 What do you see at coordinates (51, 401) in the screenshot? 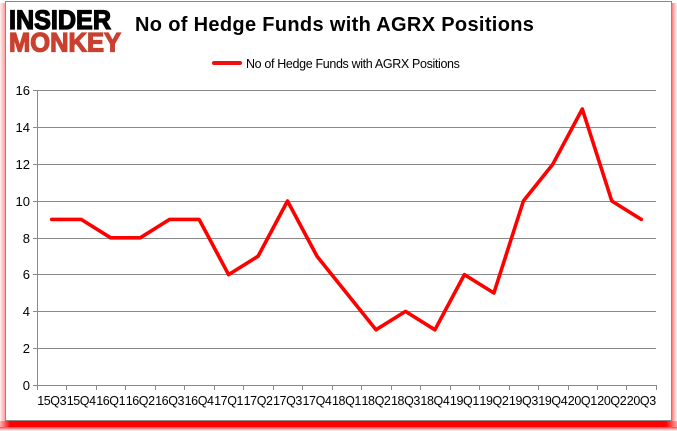
I see `svg-text: 15Q3` at bounding box center [51, 401].